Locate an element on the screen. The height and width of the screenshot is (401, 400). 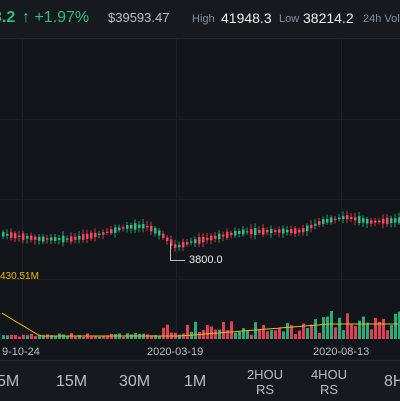
interval-1h: 1M is located at coordinates (195, 382).